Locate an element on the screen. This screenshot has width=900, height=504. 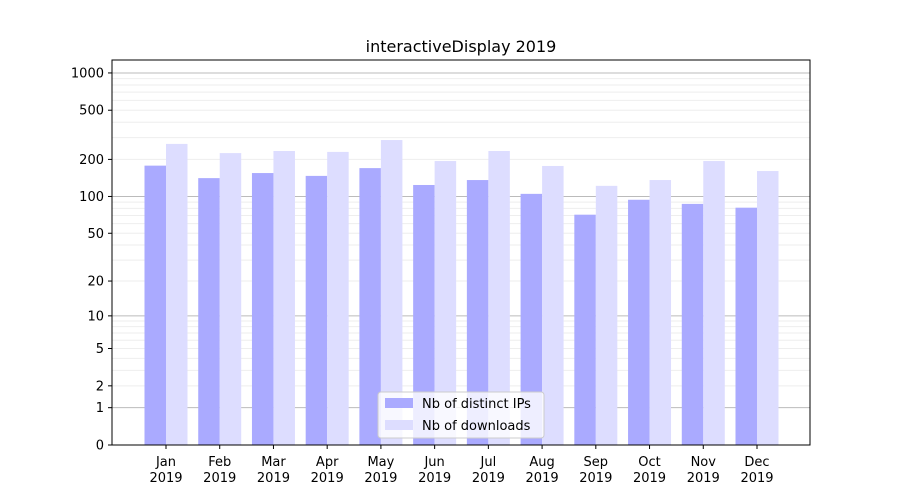
y-tick-label: 0 is located at coordinates (100, 446).